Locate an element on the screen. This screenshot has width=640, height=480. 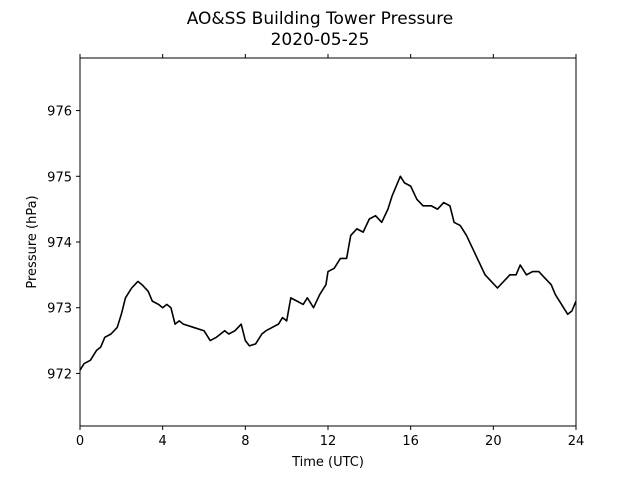
x-tick-label: 16 is located at coordinates (410, 441).